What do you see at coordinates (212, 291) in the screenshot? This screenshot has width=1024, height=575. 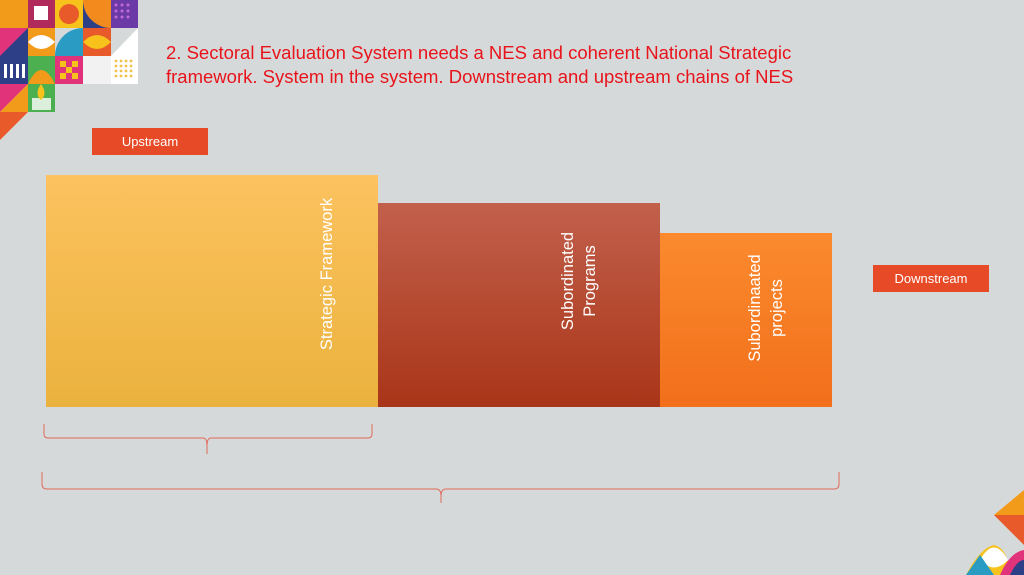 I see `strategic-framework-block: Strategic Framework` at bounding box center [212, 291].